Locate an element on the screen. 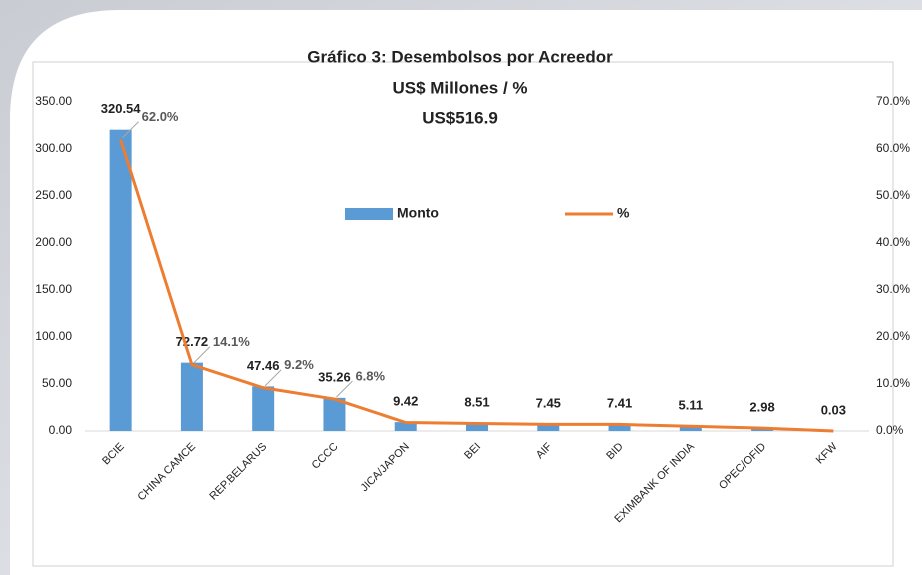 This screenshot has width=922, height=575. bar-value-label: 5.11 is located at coordinates (691, 405).